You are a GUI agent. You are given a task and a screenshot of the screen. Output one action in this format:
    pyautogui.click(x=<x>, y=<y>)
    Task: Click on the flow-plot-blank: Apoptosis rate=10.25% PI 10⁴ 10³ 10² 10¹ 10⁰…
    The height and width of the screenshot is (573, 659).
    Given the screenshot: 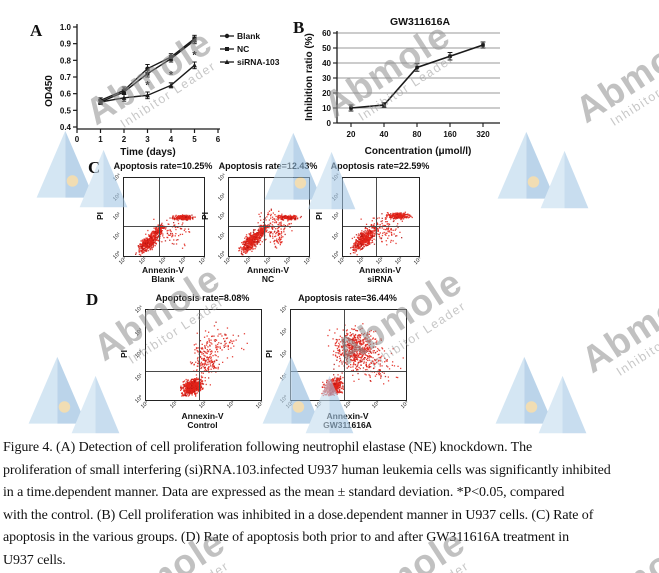 What is the action you would take?
    pyautogui.click(x=163, y=223)
    